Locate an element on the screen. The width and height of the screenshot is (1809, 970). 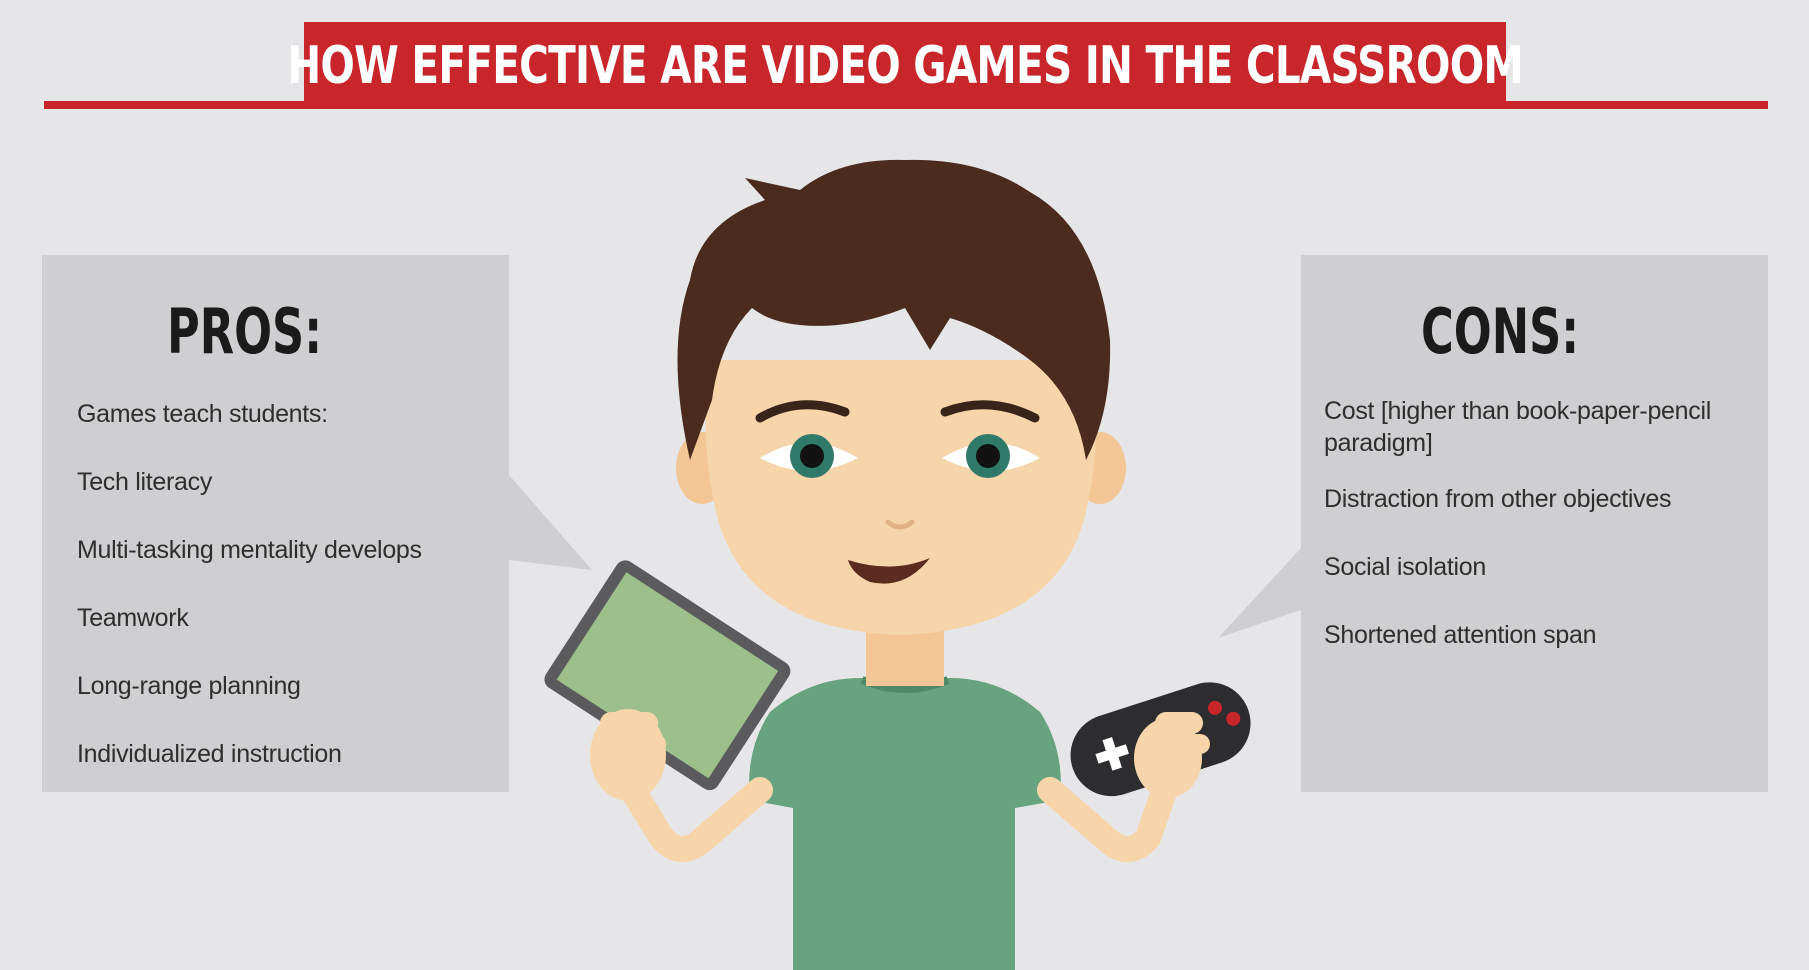
face is located at coordinates (901, 497).